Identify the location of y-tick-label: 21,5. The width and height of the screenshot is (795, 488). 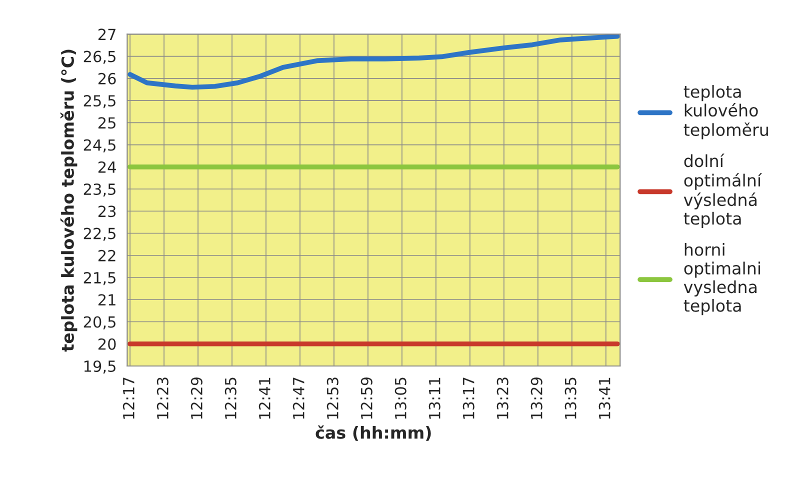
(100, 279).